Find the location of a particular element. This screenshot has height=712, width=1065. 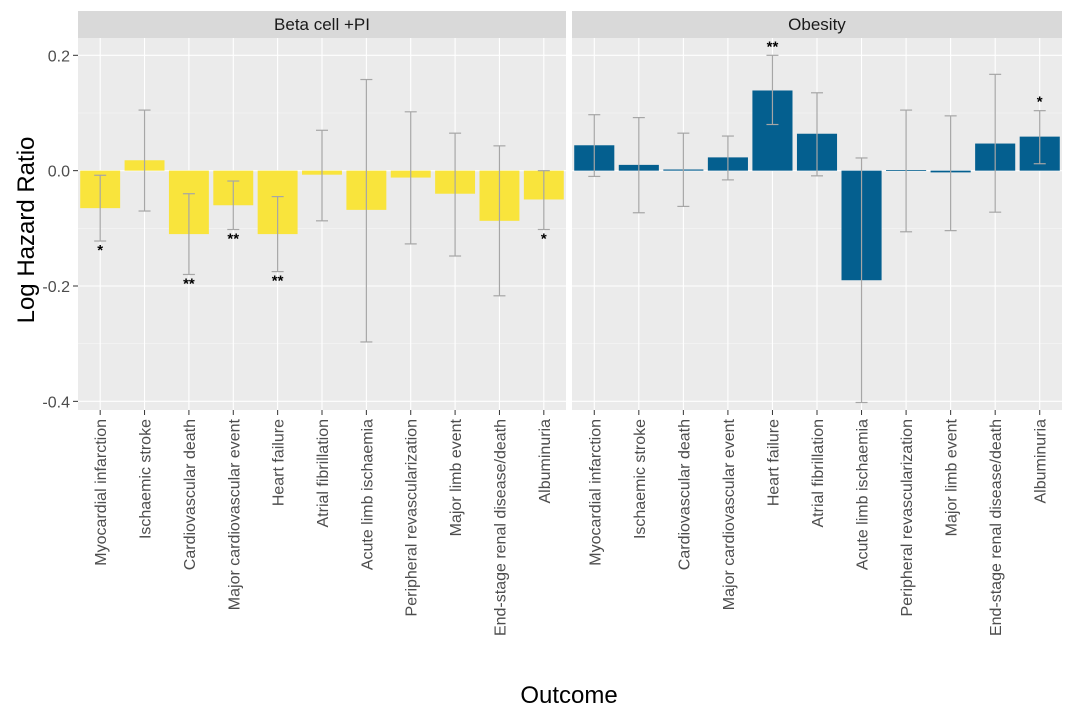

axis-layer: 0.2 0.0 -0.2 -0.4 is located at coordinates (60, 229).